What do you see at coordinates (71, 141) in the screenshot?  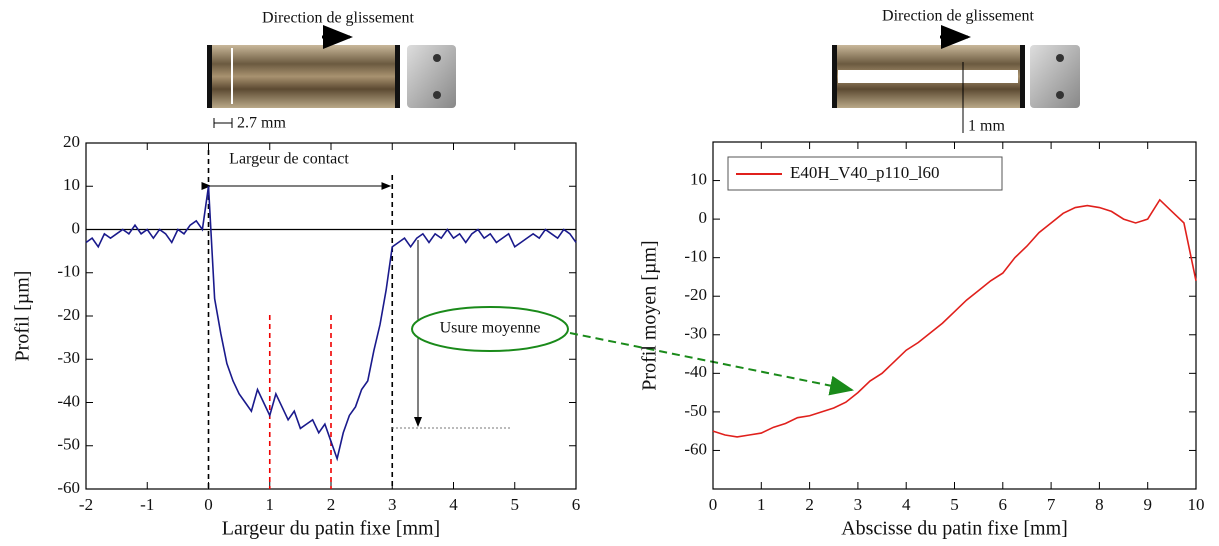 I see `y-tick-label: 20` at bounding box center [71, 141].